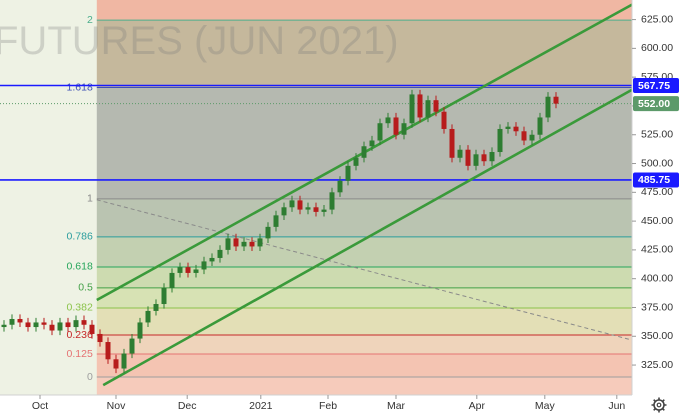 The height and width of the screenshot is (417, 680). What do you see at coordinates (116, 406) in the screenshot?
I see `x-tick-label: Nov` at bounding box center [116, 406].